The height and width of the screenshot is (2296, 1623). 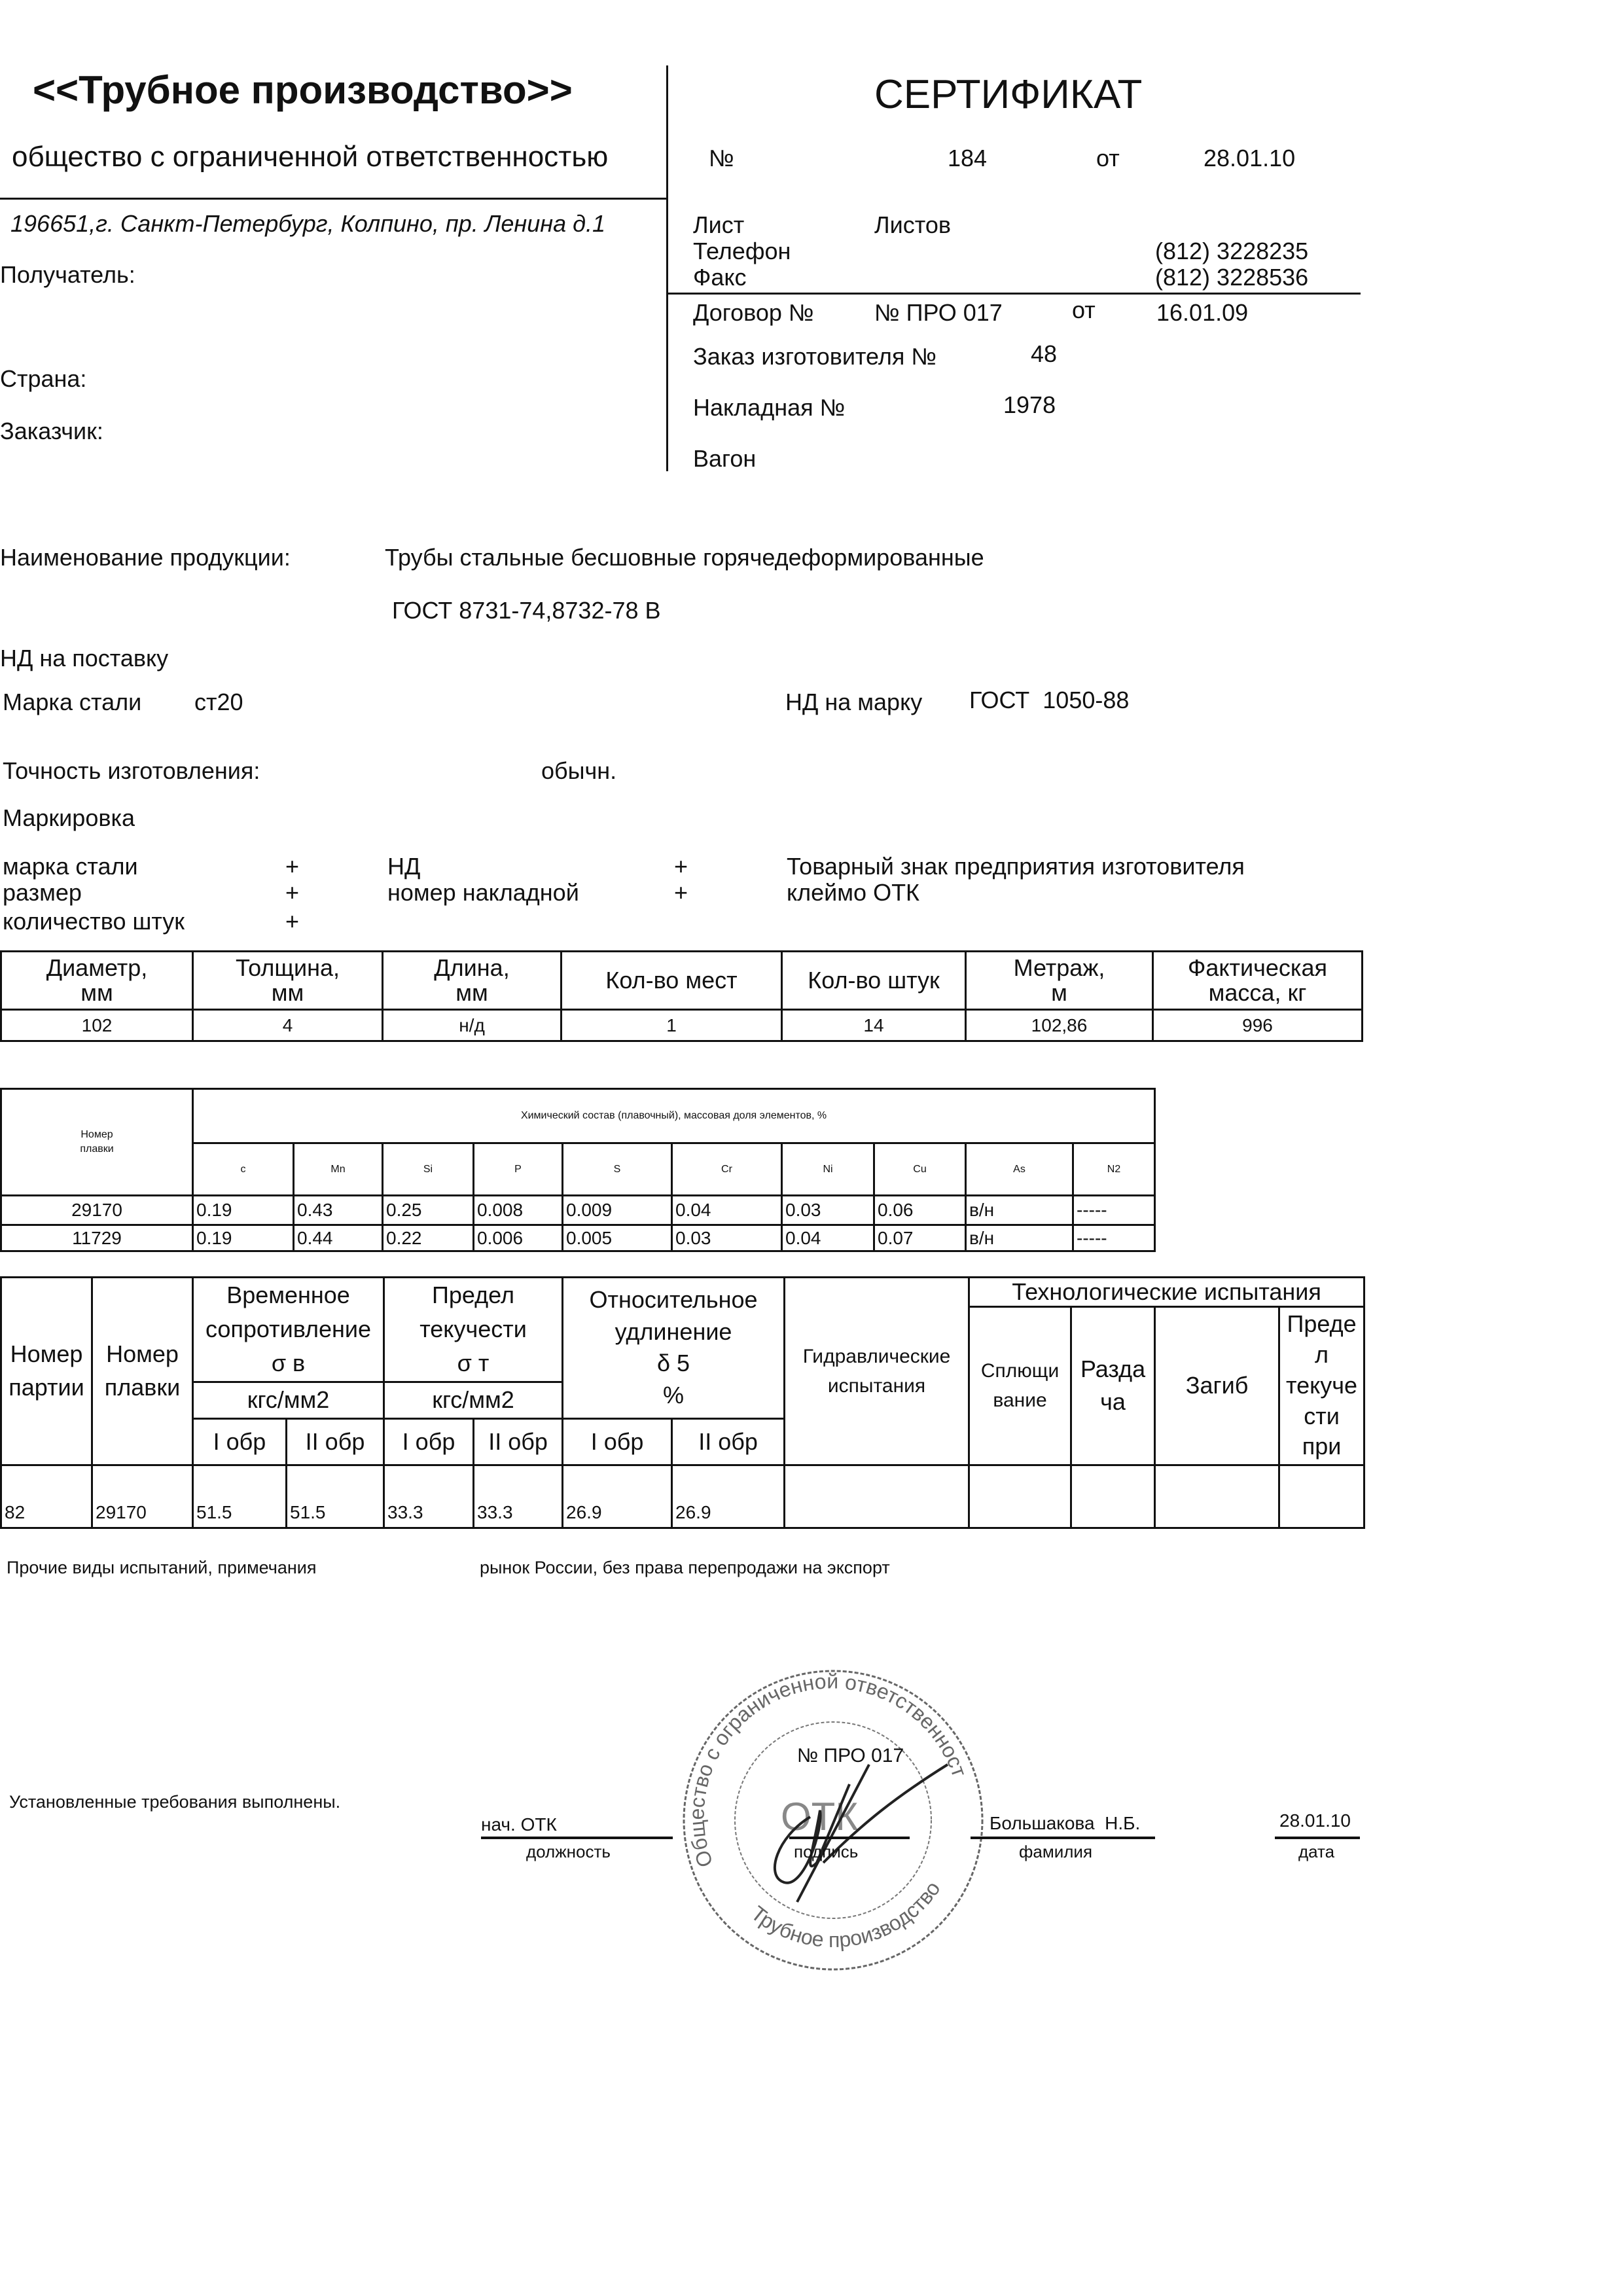 What do you see at coordinates (526, 610) in the screenshot?
I see `product-standard: ГОСТ 8731-74,8732-78 В` at bounding box center [526, 610].